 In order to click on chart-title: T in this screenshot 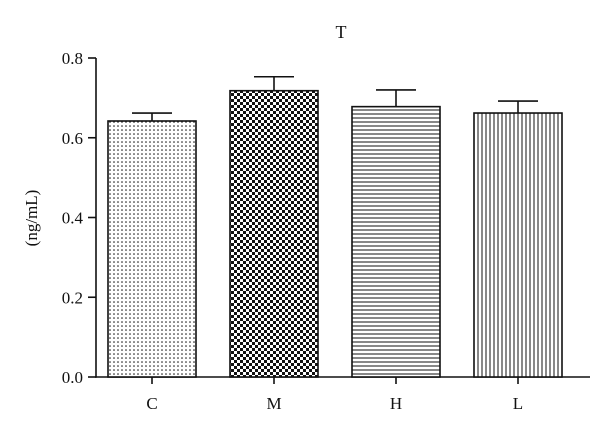, I will do `click(341, 32)`.